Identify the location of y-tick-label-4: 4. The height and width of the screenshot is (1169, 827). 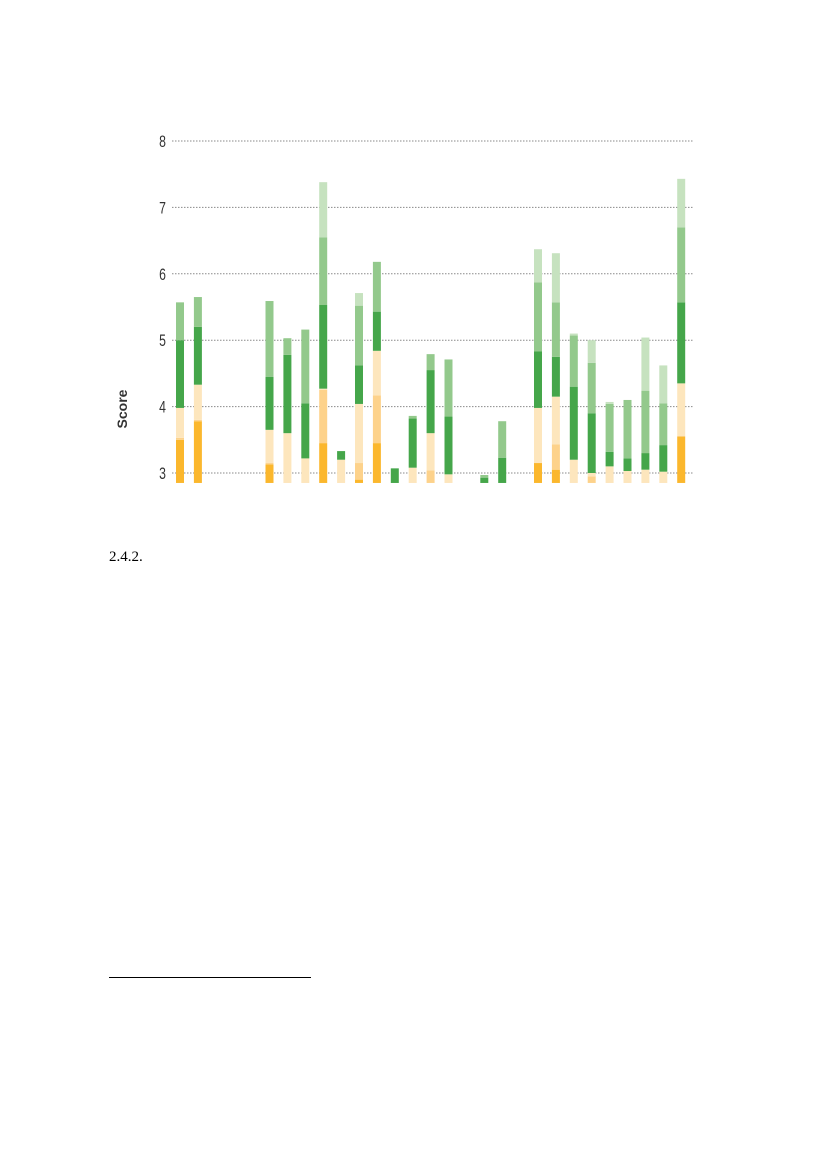
(162, 408).